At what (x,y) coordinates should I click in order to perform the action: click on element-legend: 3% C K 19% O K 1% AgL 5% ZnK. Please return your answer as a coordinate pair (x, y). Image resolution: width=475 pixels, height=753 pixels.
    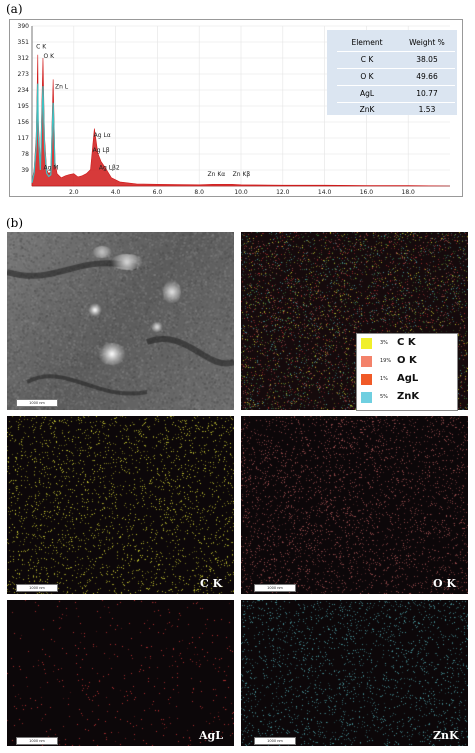
    Looking at the image, I should click on (407, 372).